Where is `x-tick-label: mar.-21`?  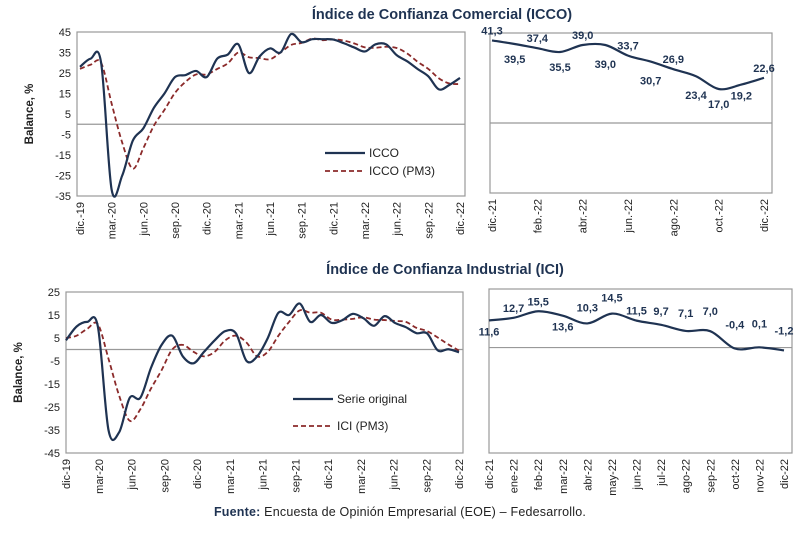
x-tick-label: mar.-21 is located at coordinates (239, 220).